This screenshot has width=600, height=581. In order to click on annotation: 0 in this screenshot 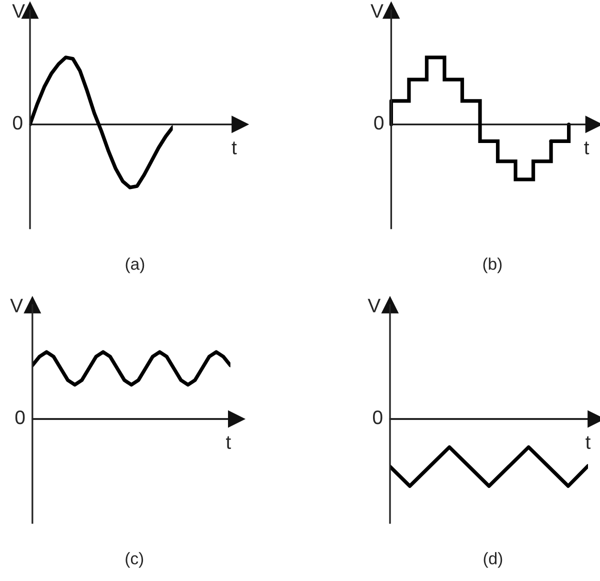, I will do `click(379, 123)`.